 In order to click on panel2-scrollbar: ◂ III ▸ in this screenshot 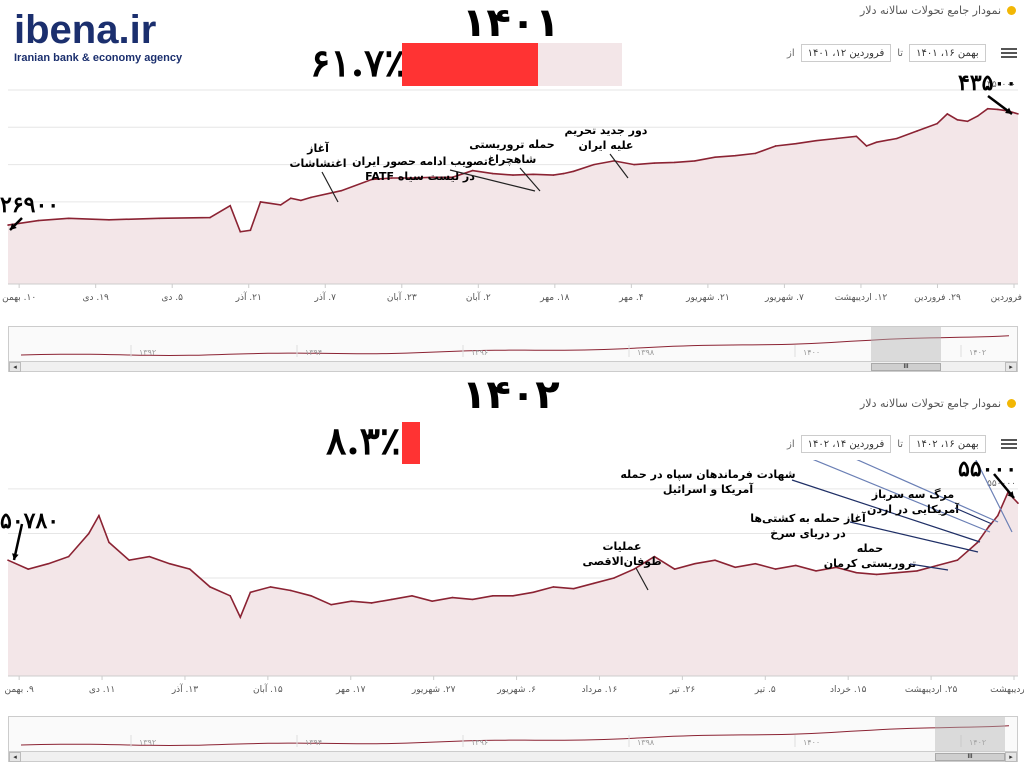, I will do `click(513, 756)`.